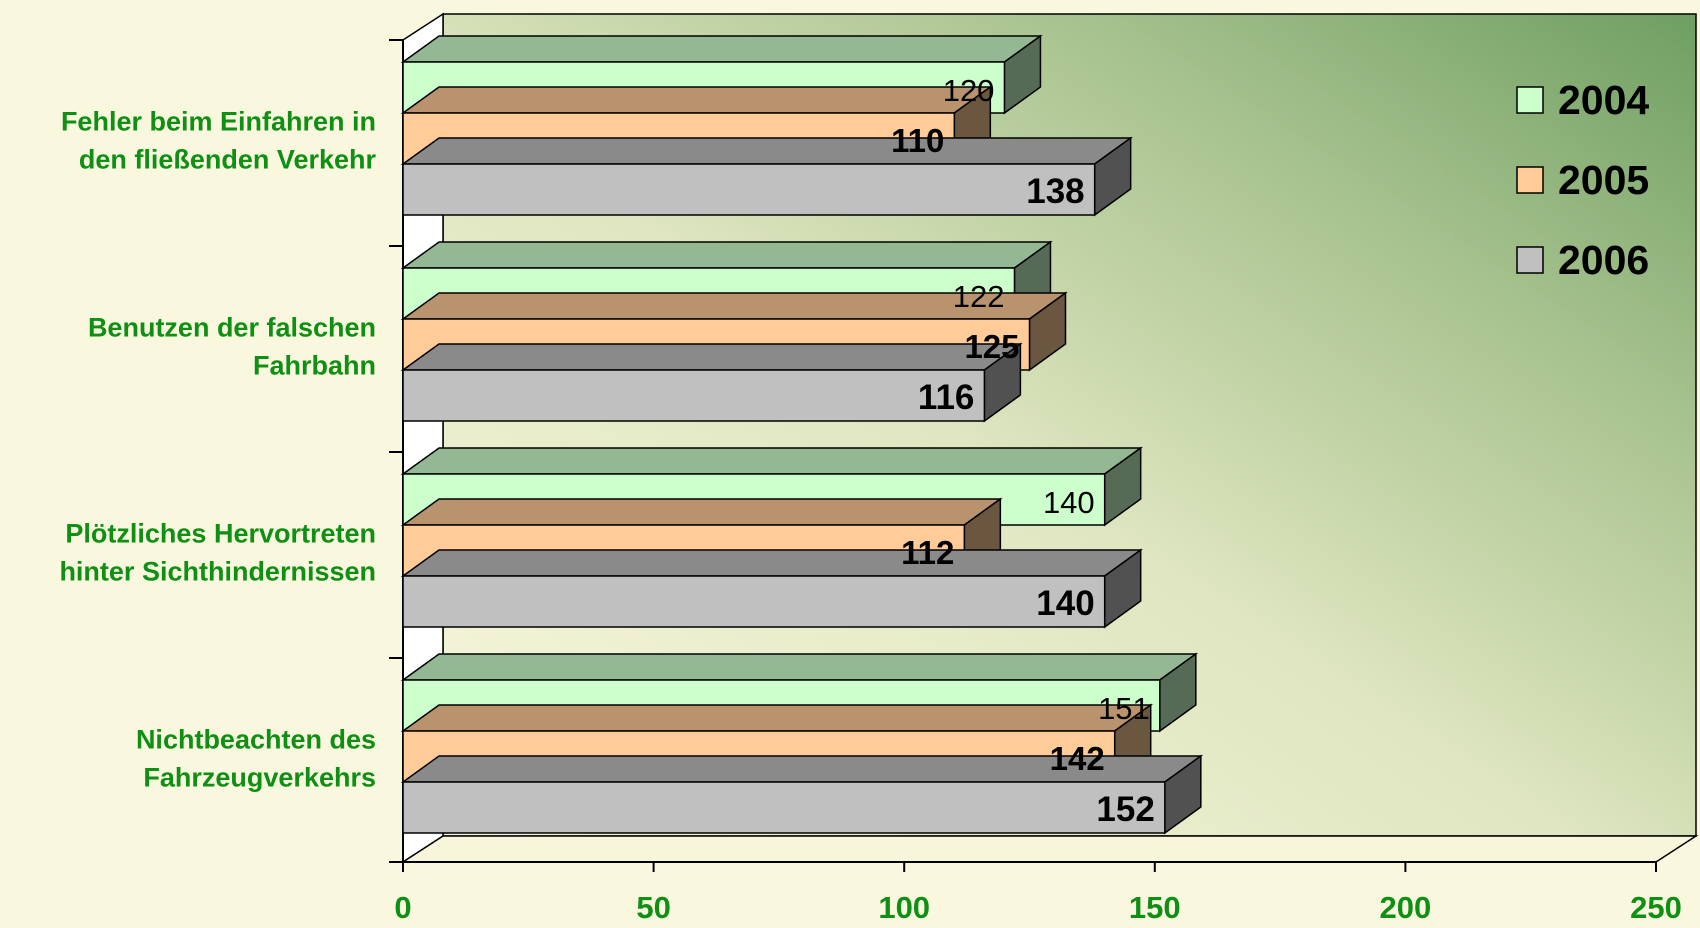 The height and width of the screenshot is (928, 1700). What do you see at coordinates (1155, 906) in the screenshot?
I see `x-tick-label: 150` at bounding box center [1155, 906].